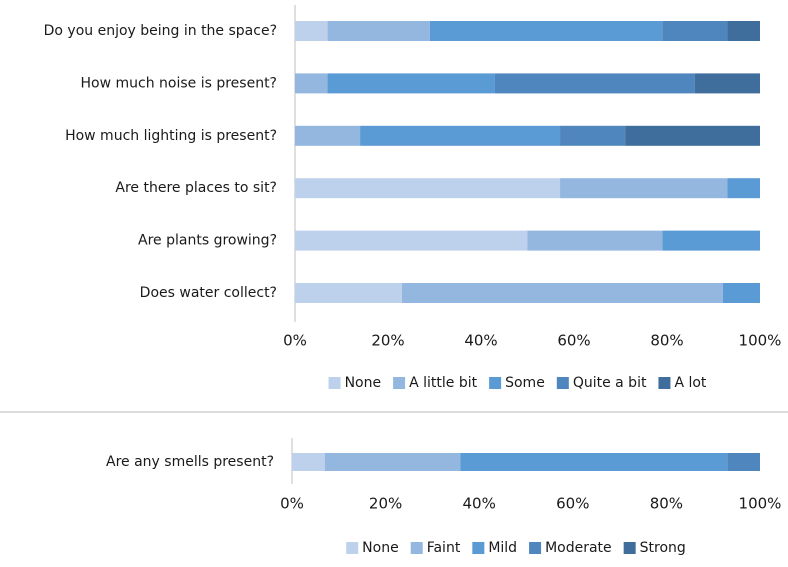  Describe the element at coordinates (179, 83) in the screenshot. I see `category-label: How much noise is present?` at that location.